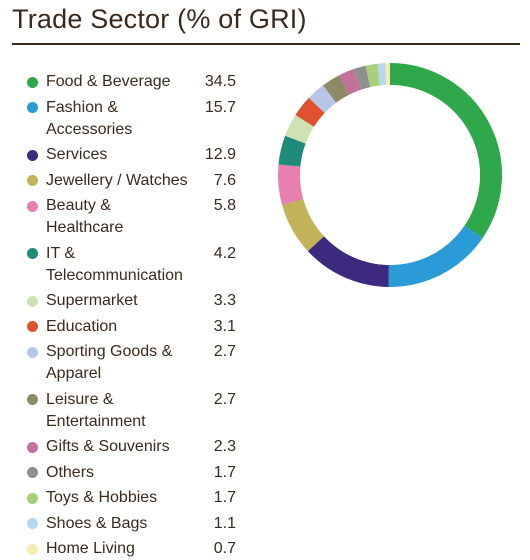 The width and height of the screenshot is (530, 560). Describe the element at coordinates (126, 206) in the screenshot. I see `legend-label-line: Beauty &` at that location.